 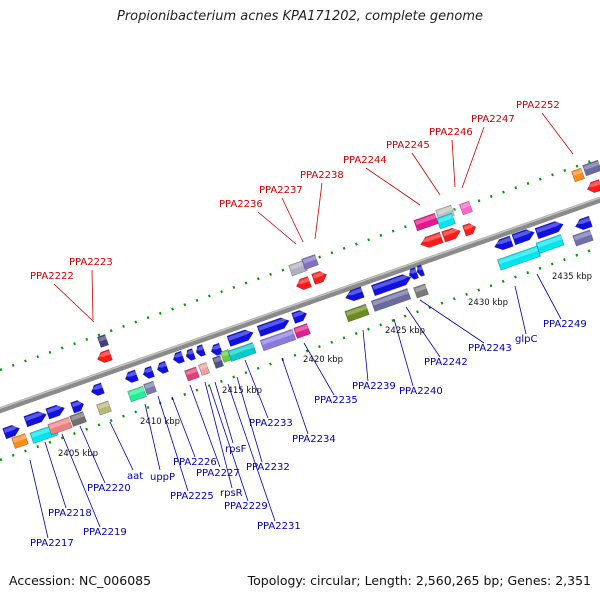 I want to click on lower-gene-label: PPA2242, so click(x=446, y=362).